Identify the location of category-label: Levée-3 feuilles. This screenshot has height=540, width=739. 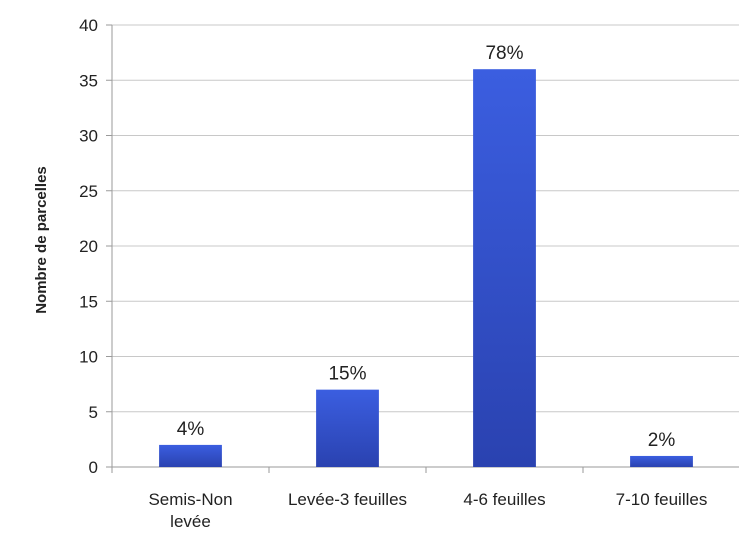
(347, 499).